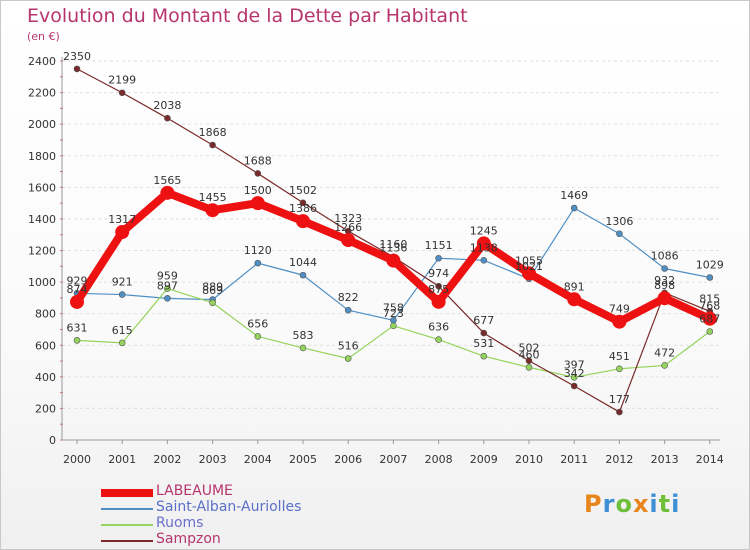 This screenshot has height=550, width=750. I want to click on data-label: 1044, so click(303, 262).